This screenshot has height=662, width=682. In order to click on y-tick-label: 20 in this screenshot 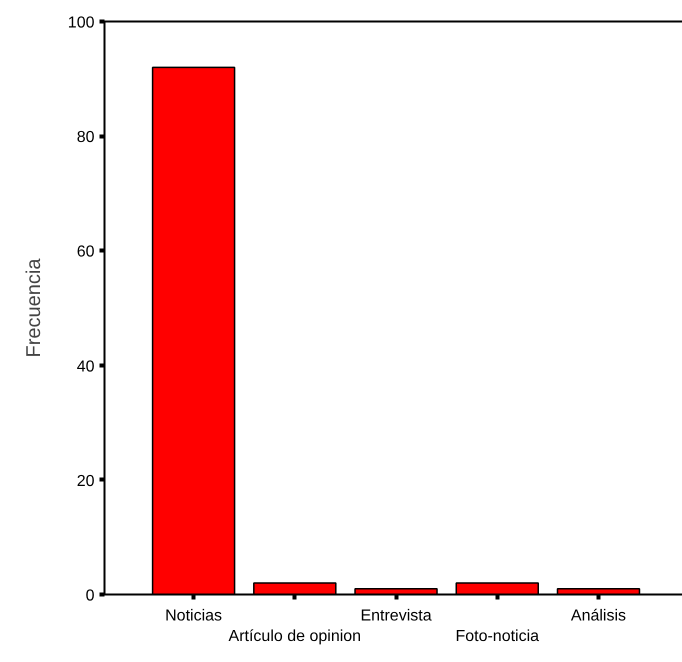, I will do `click(85, 481)`.